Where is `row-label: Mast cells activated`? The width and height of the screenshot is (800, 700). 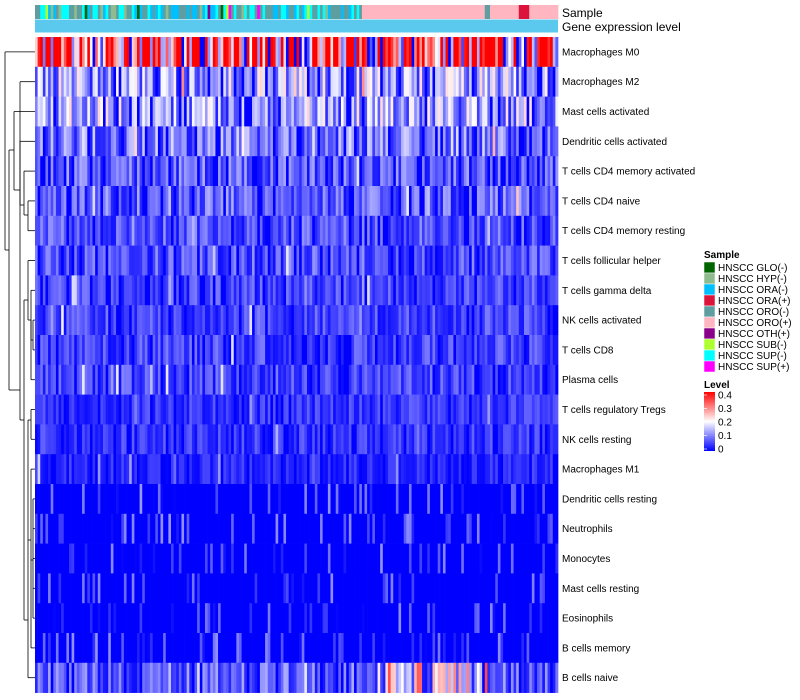 row-label: Mast cells activated is located at coordinates (605, 112).